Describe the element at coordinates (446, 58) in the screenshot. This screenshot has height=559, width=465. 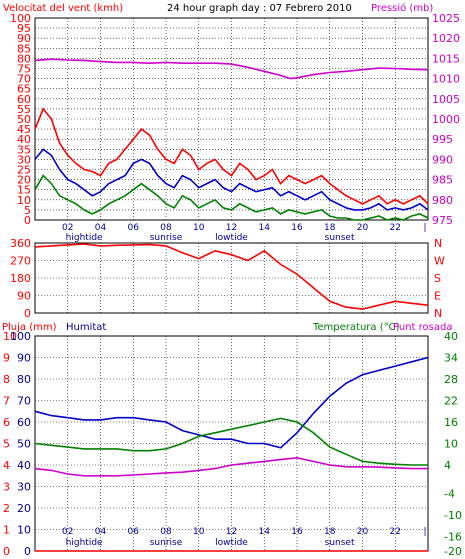
I see `pressure-axis-right-tick: 1015` at that location.